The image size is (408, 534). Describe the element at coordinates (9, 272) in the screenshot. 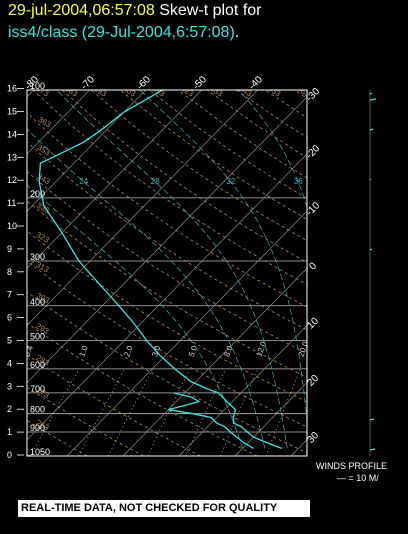

I see `height-km-label: 8` at that location.